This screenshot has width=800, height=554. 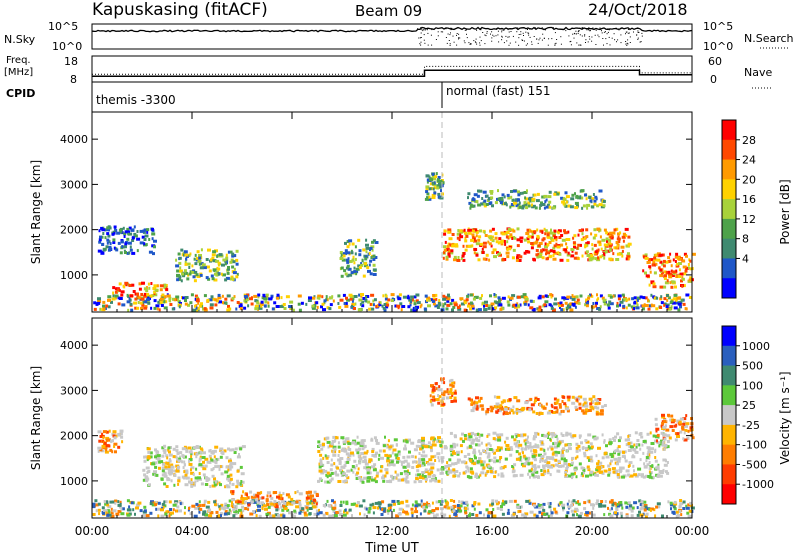 I want to click on power-colorbar-label: Power [dB], so click(x=785, y=211).